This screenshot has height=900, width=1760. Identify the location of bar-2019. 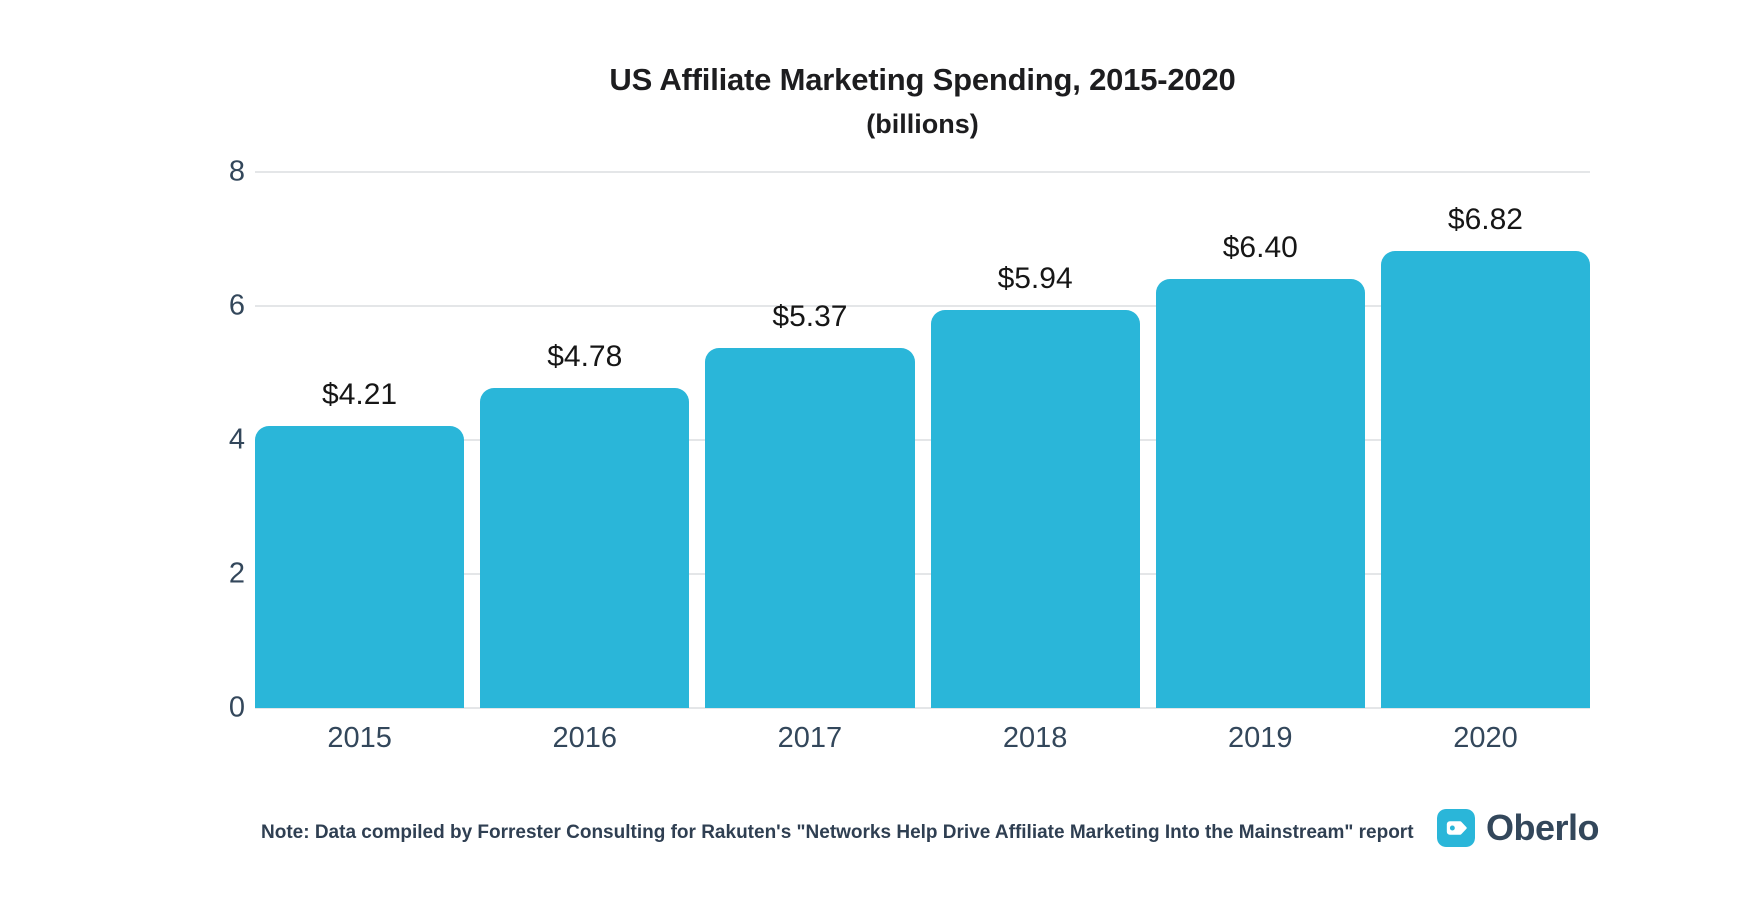
(1260, 493).